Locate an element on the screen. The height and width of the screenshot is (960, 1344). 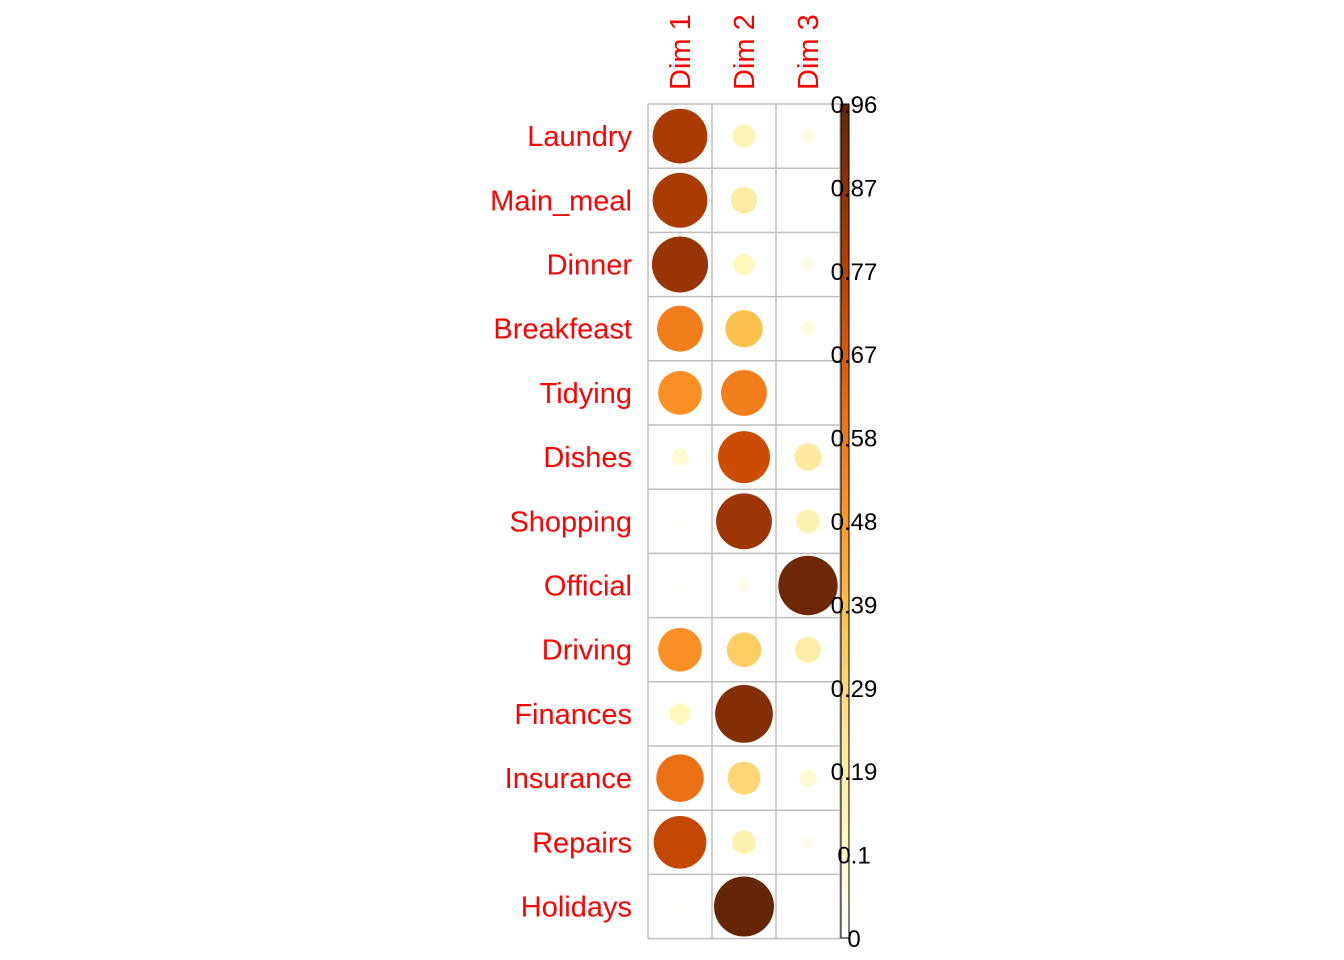
legend-tick-label: 0.1 is located at coordinates (853, 856).